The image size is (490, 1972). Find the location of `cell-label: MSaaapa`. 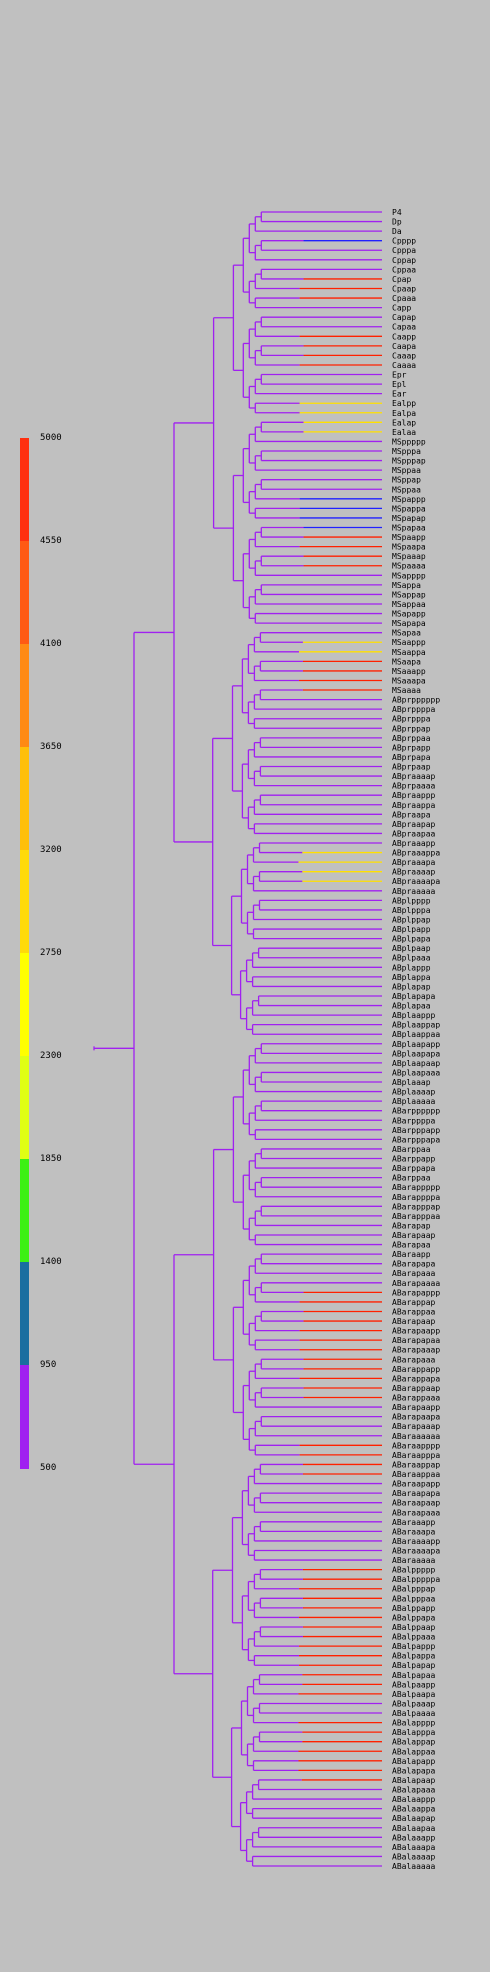

cell-label: MSaaapa is located at coordinates (409, 680).